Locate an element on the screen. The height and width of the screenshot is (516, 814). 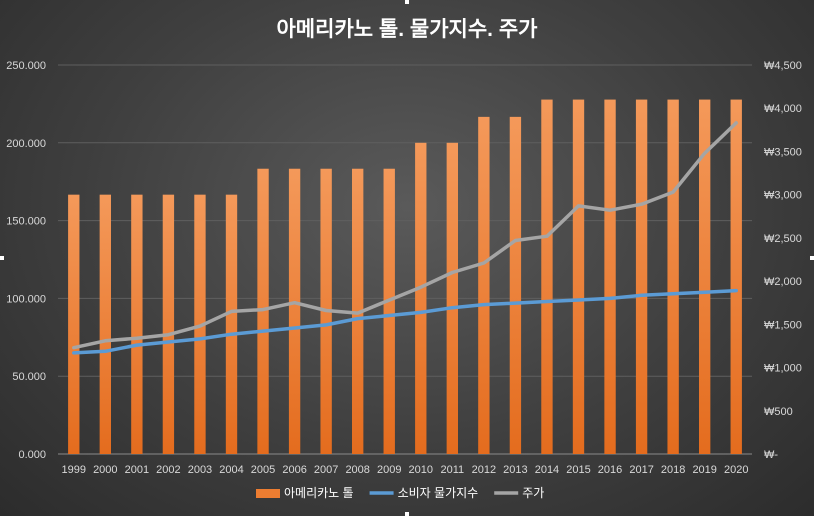
x-axis-tick-label: 2016 is located at coordinates (610, 470).